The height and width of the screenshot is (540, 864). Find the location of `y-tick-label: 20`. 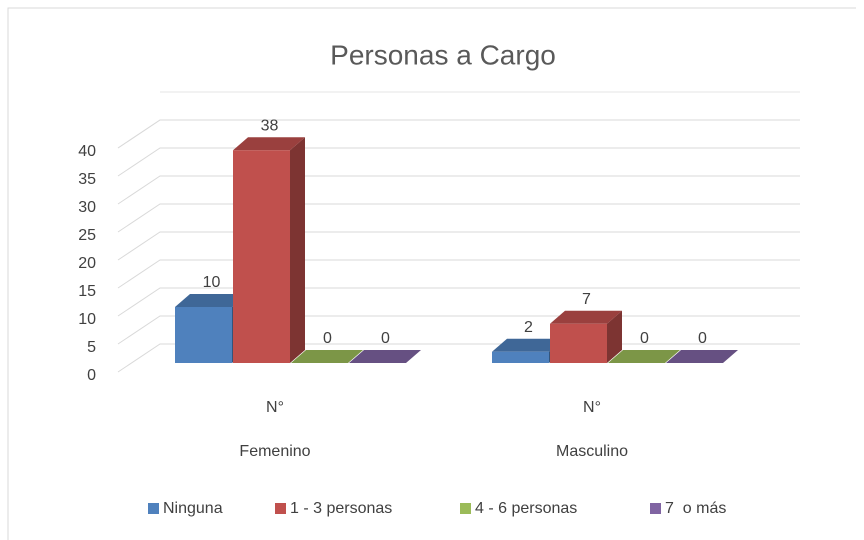

y-tick-label: 20 is located at coordinates (87, 263).